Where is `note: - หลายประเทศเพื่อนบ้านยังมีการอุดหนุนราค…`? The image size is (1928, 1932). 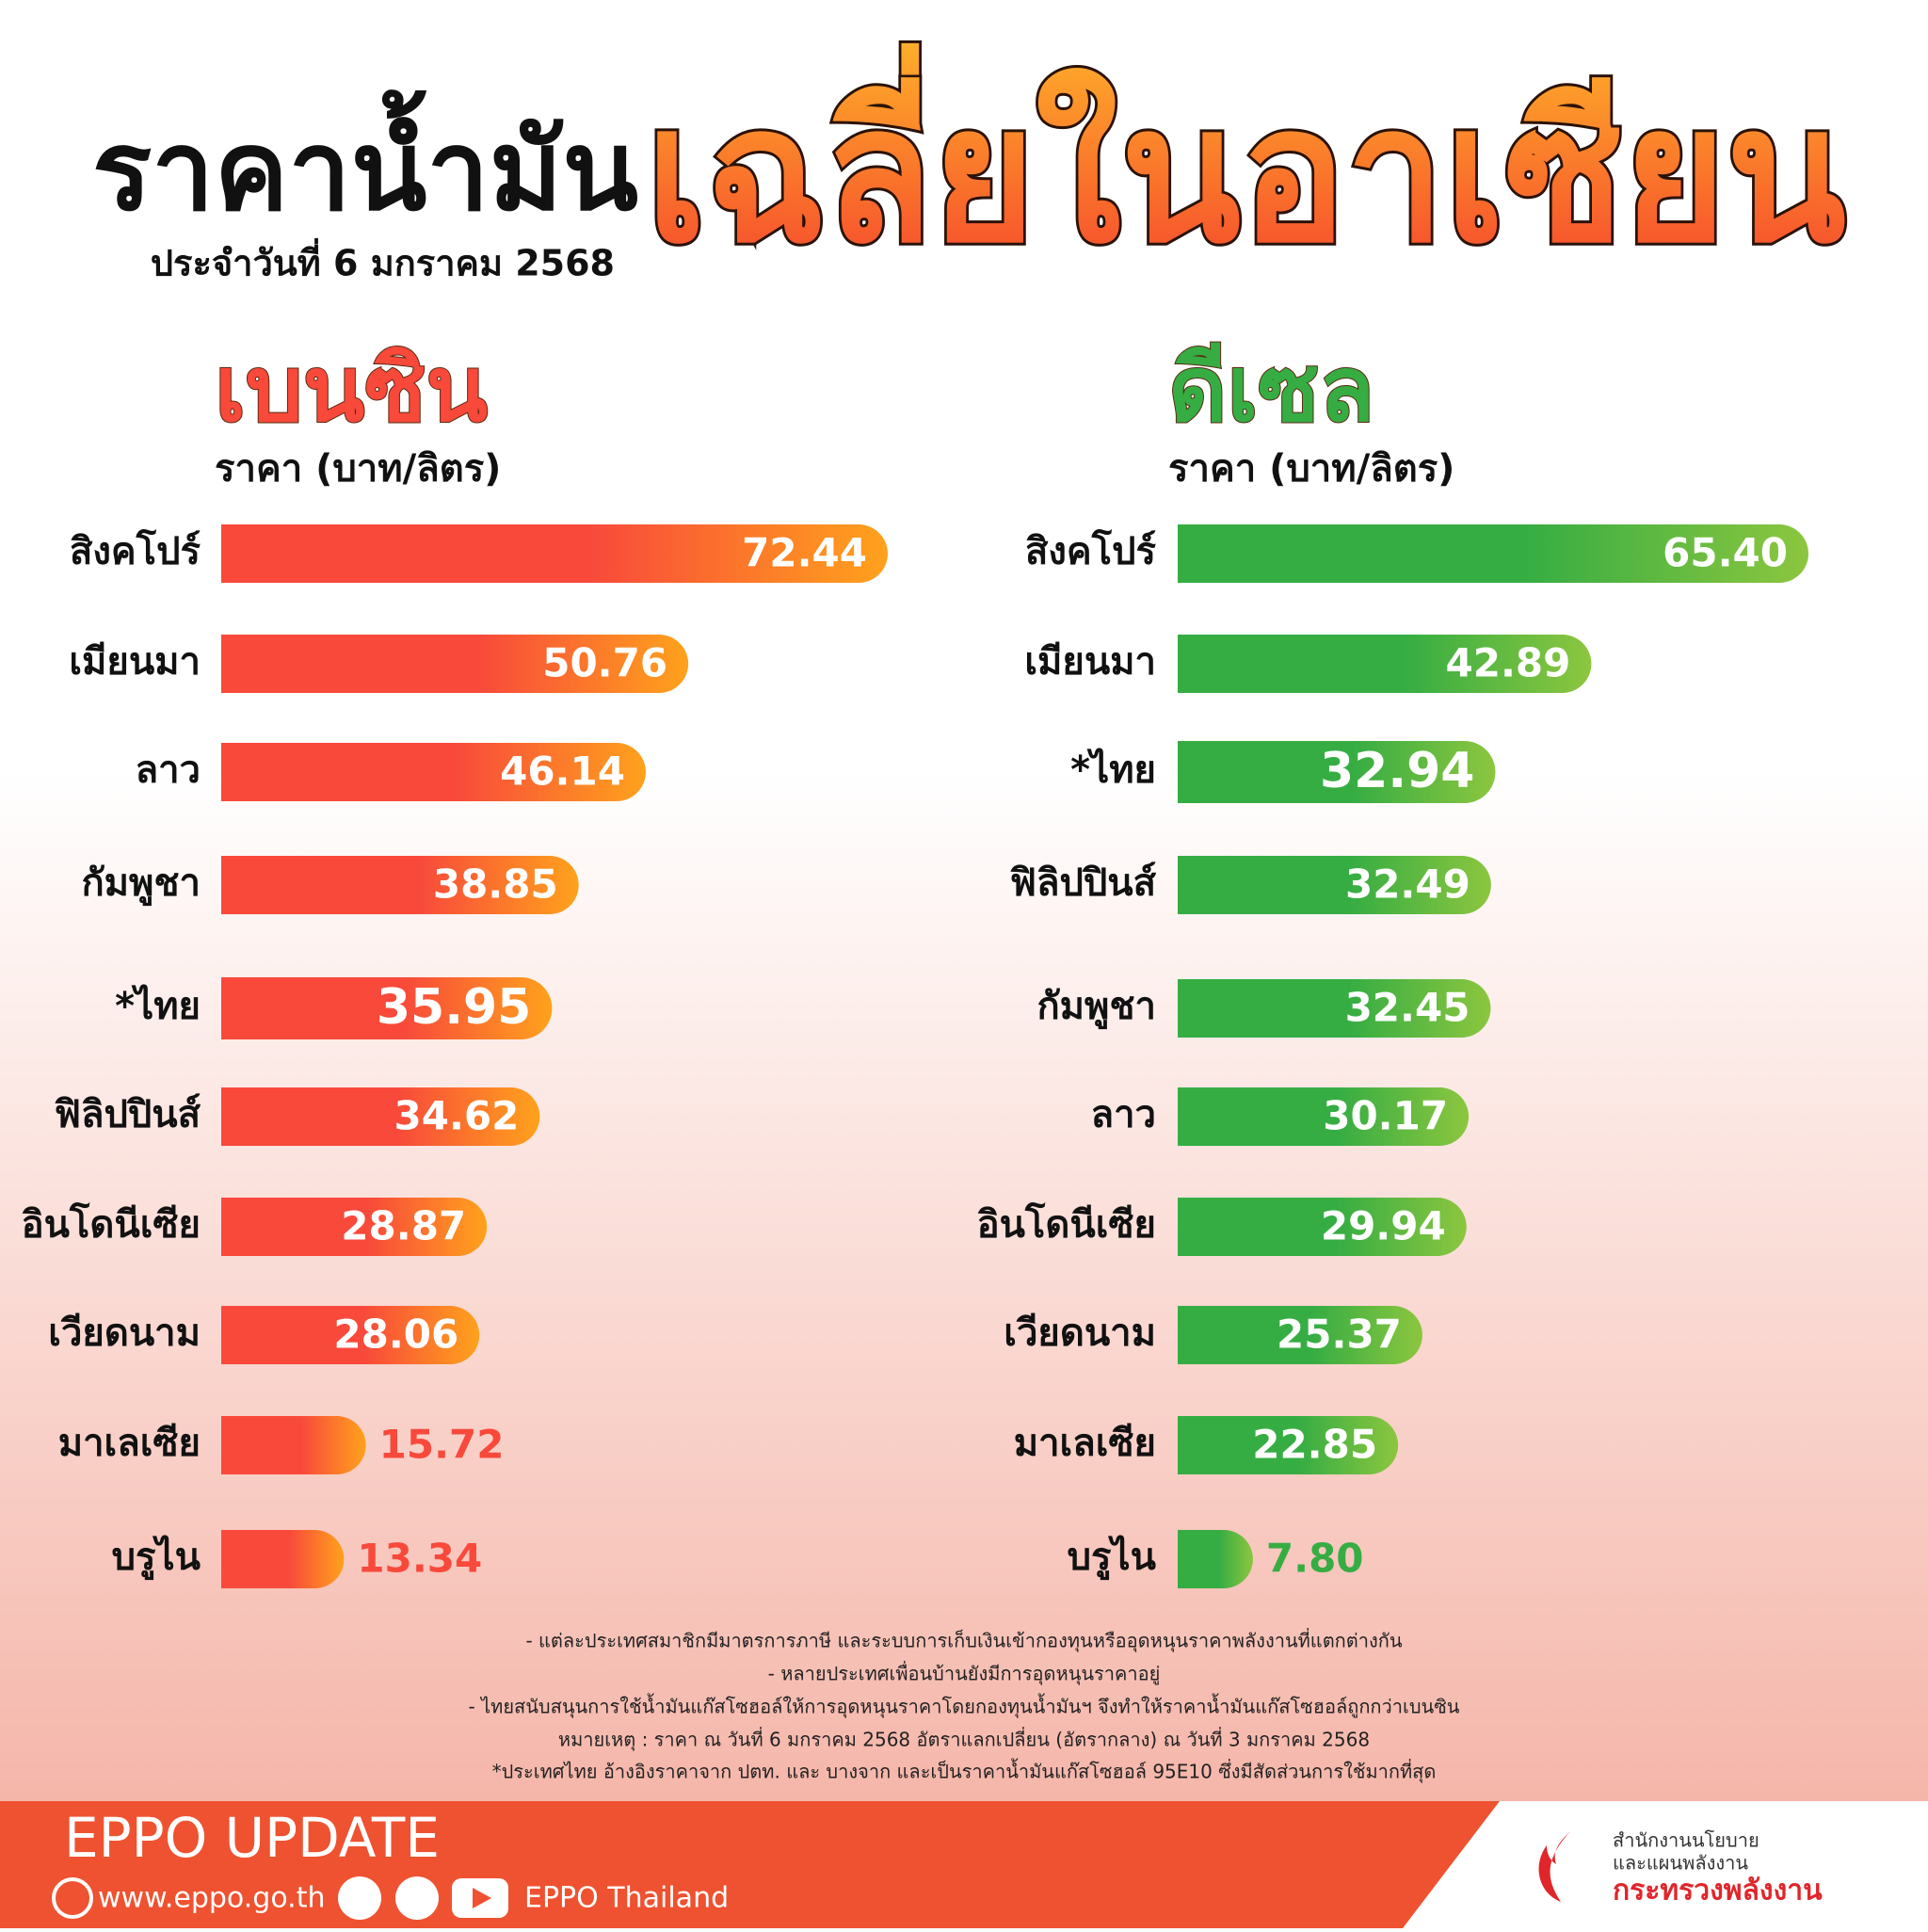 note: - หลายประเทศเพื่อนบ้านยังมีการอุดหนุนราค… is located at coordinates (964, 1673).